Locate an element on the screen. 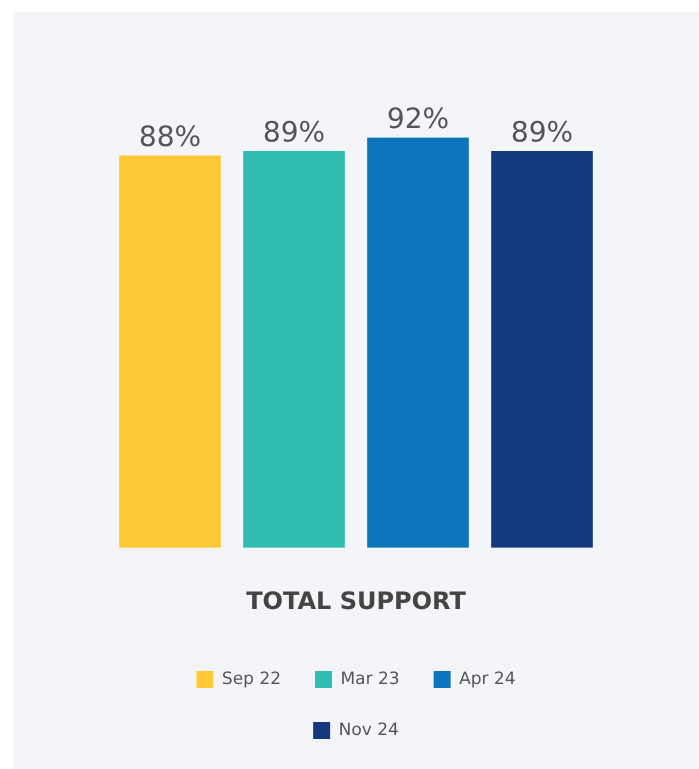  data-label: 92% is located at coordinates (418, 118).